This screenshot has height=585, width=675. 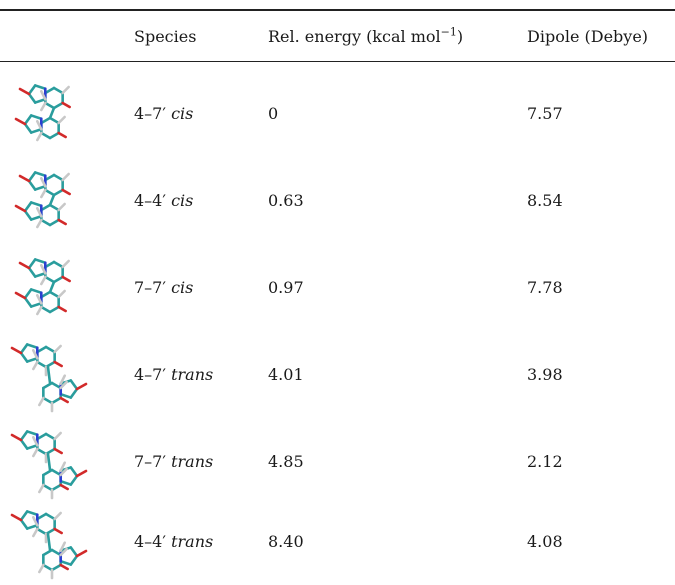 I want to click on header-energy-exponent: −1, so click(x=448, y=32).